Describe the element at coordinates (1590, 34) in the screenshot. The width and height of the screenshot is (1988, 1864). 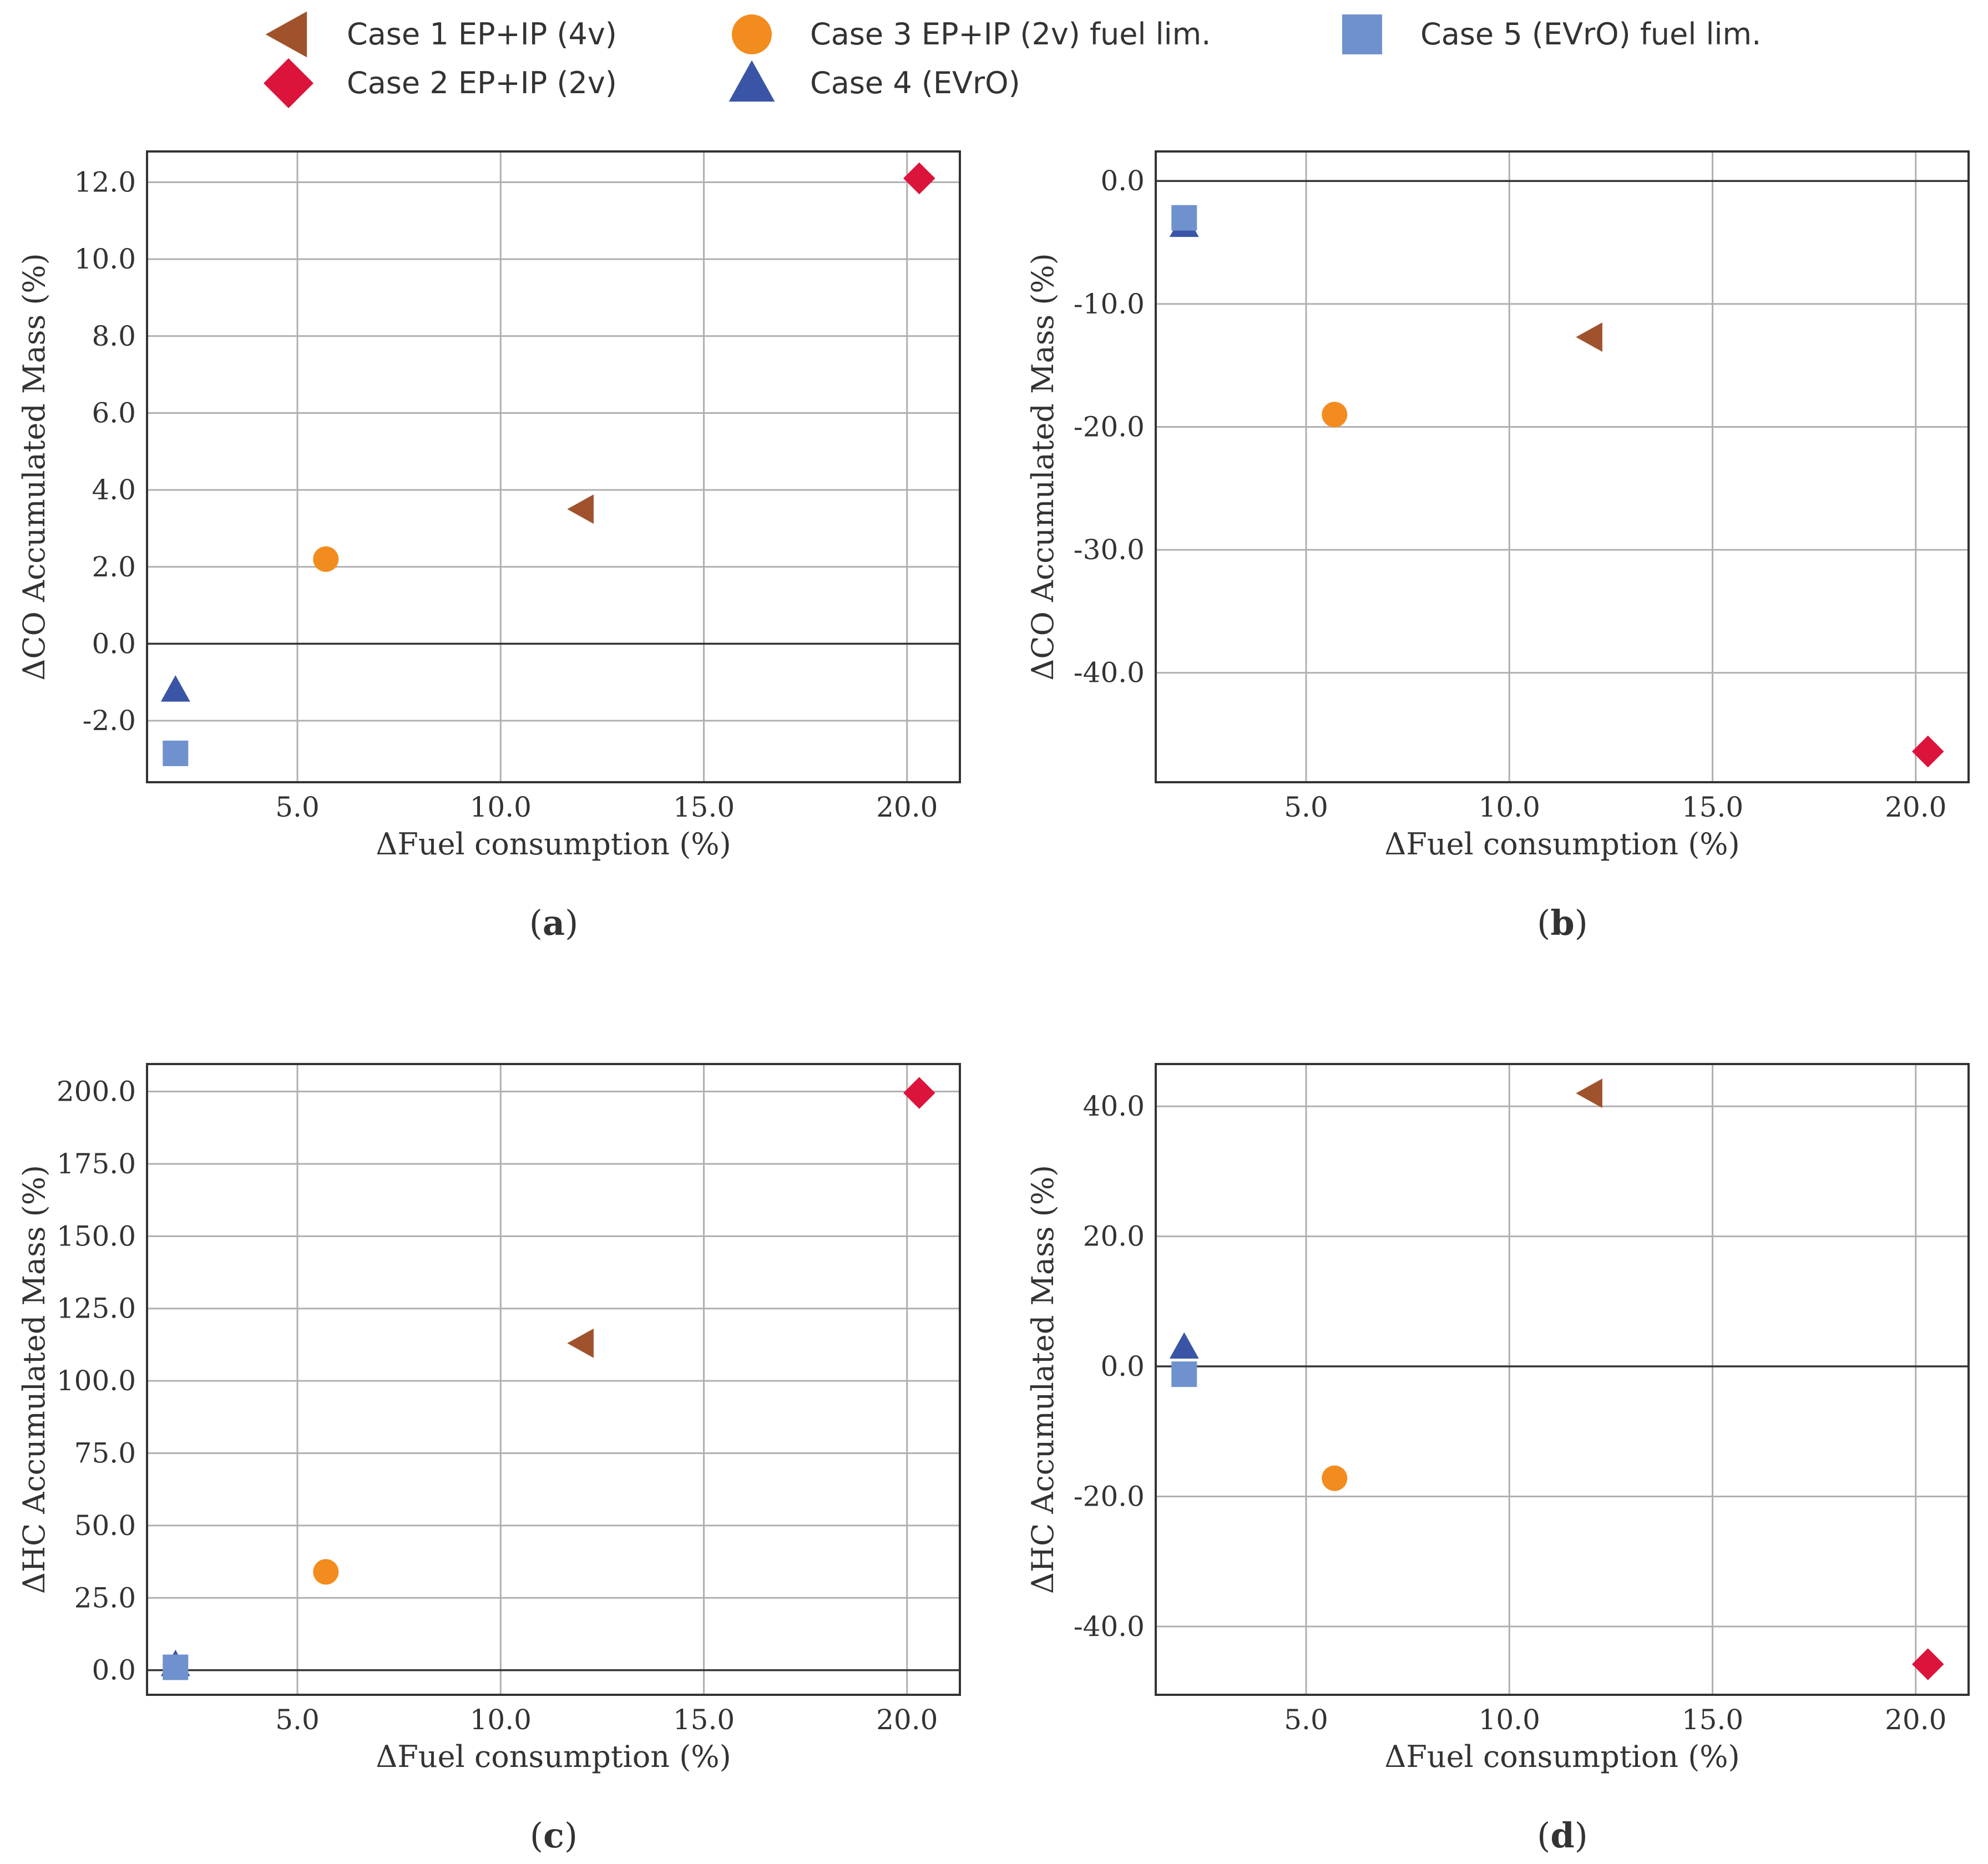
I see `legend-label-case5: Case 5 (EVrO) fuel lim.` at that location.